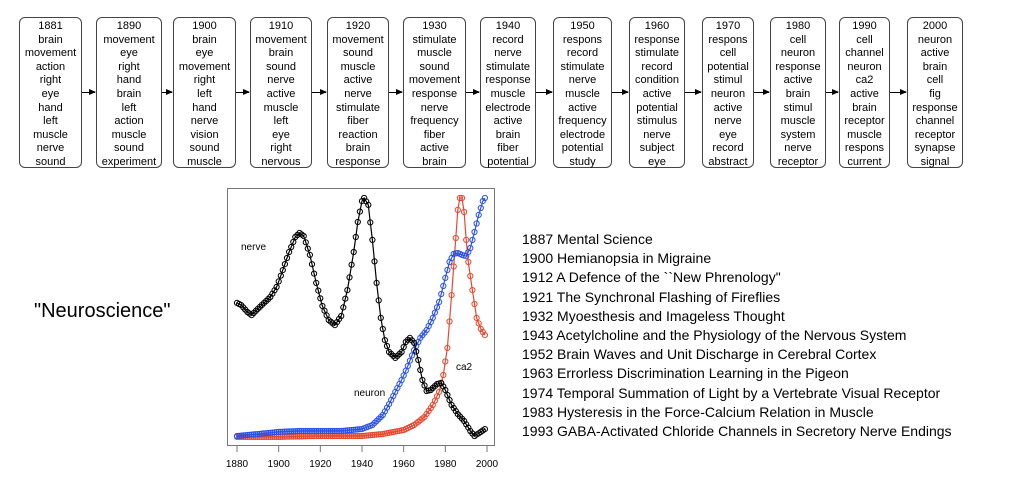 The height and width of the screenshot is (477, 1024). Describe the element at coordinates (237, 464) in the screenshot. I see `x-tick-label: 1880` at that location.